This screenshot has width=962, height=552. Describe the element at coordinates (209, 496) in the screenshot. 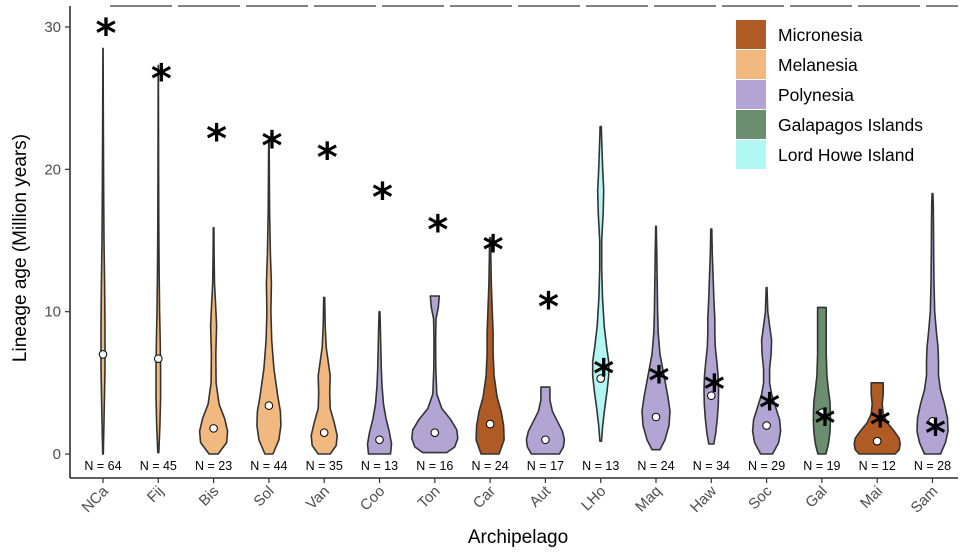

I see `x-tick-label: Bis` at that location.